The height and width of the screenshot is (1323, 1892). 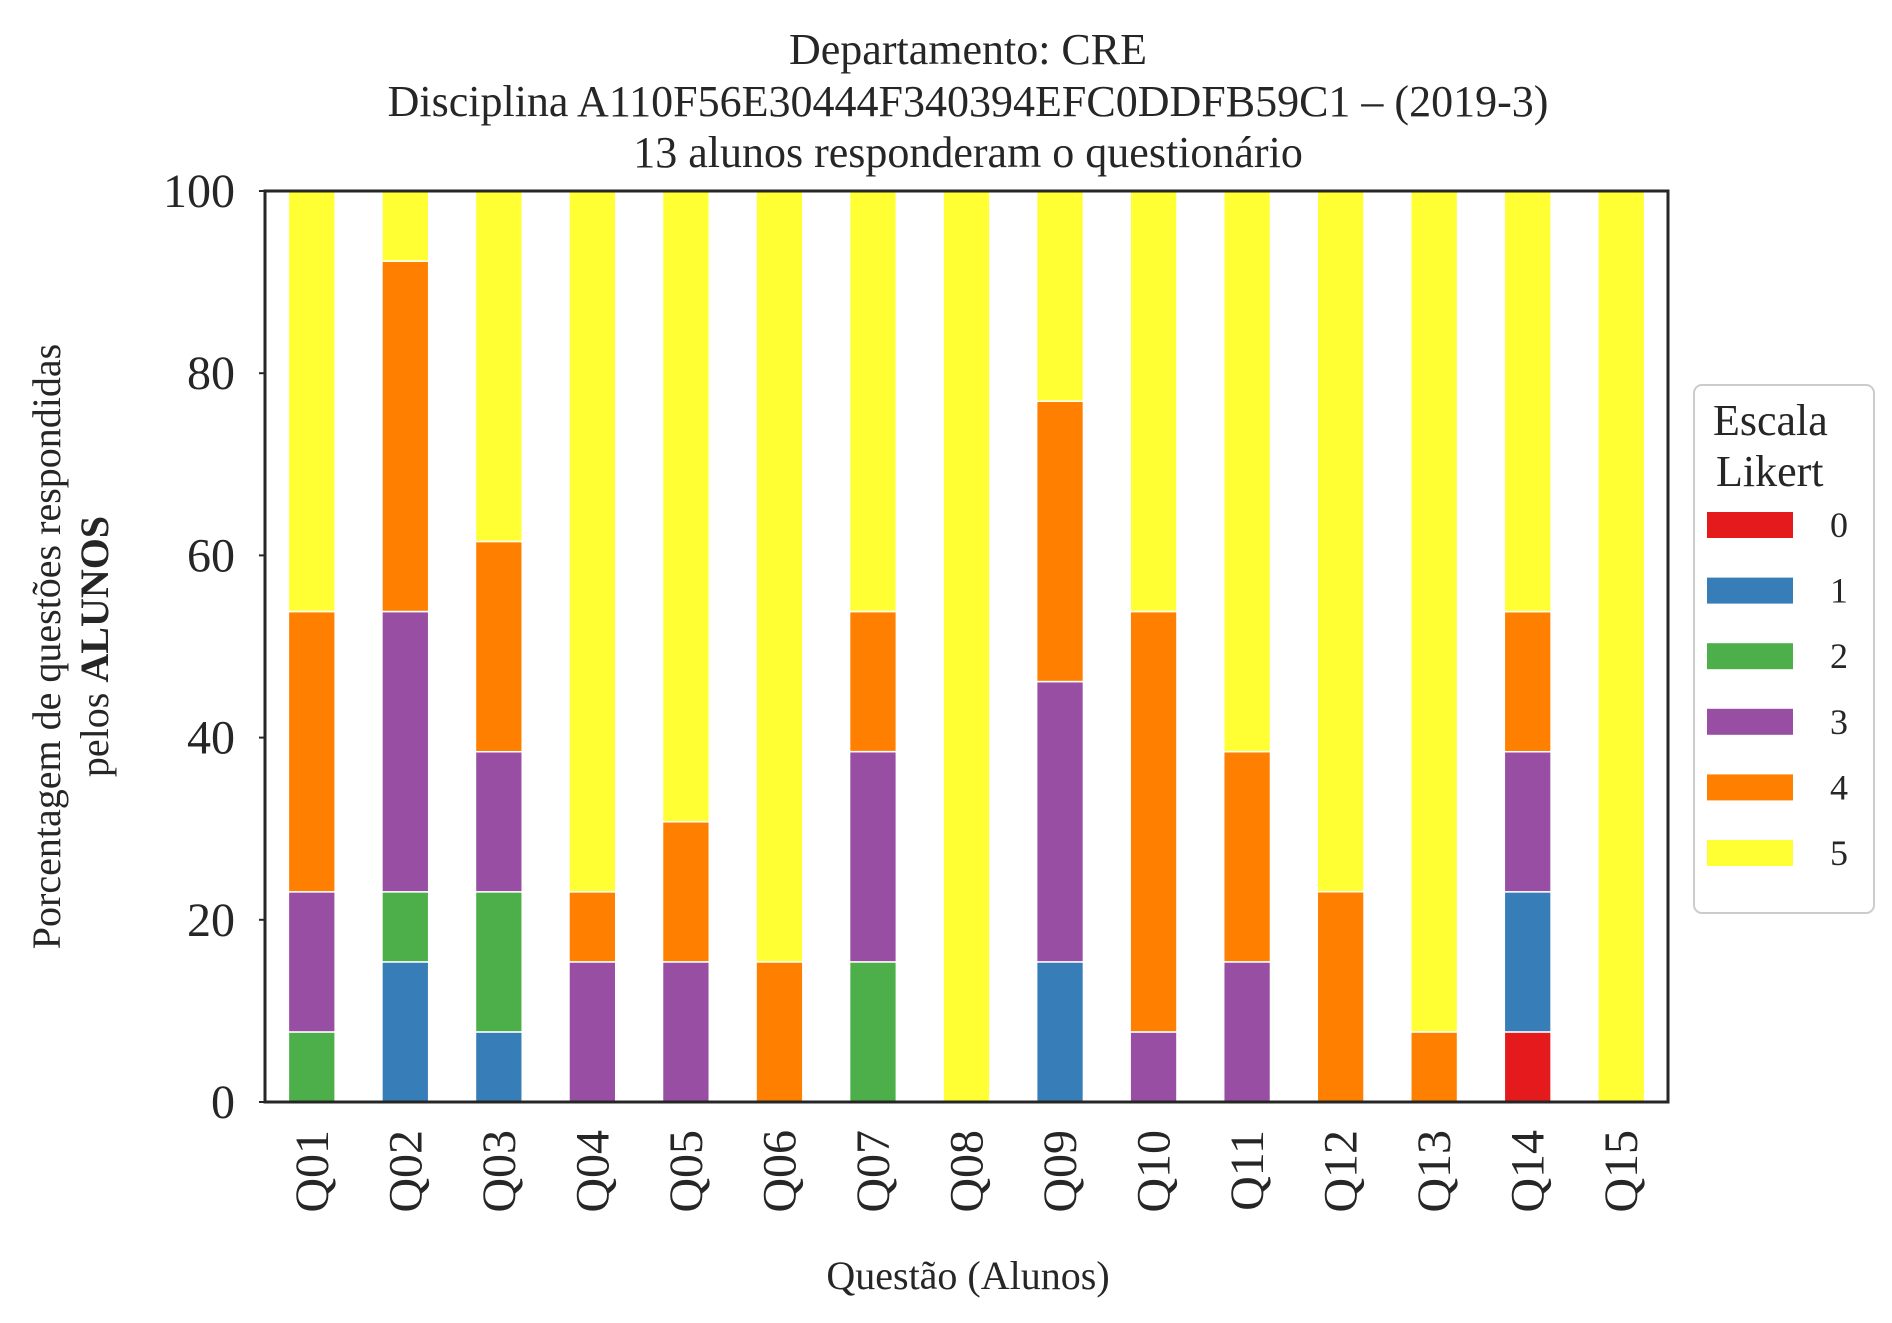 What do you see at coordinates (1621, 1171) in the screenshot?
I see `x-tick-label-q15: Q15` at bounding box center [1621, 1171].